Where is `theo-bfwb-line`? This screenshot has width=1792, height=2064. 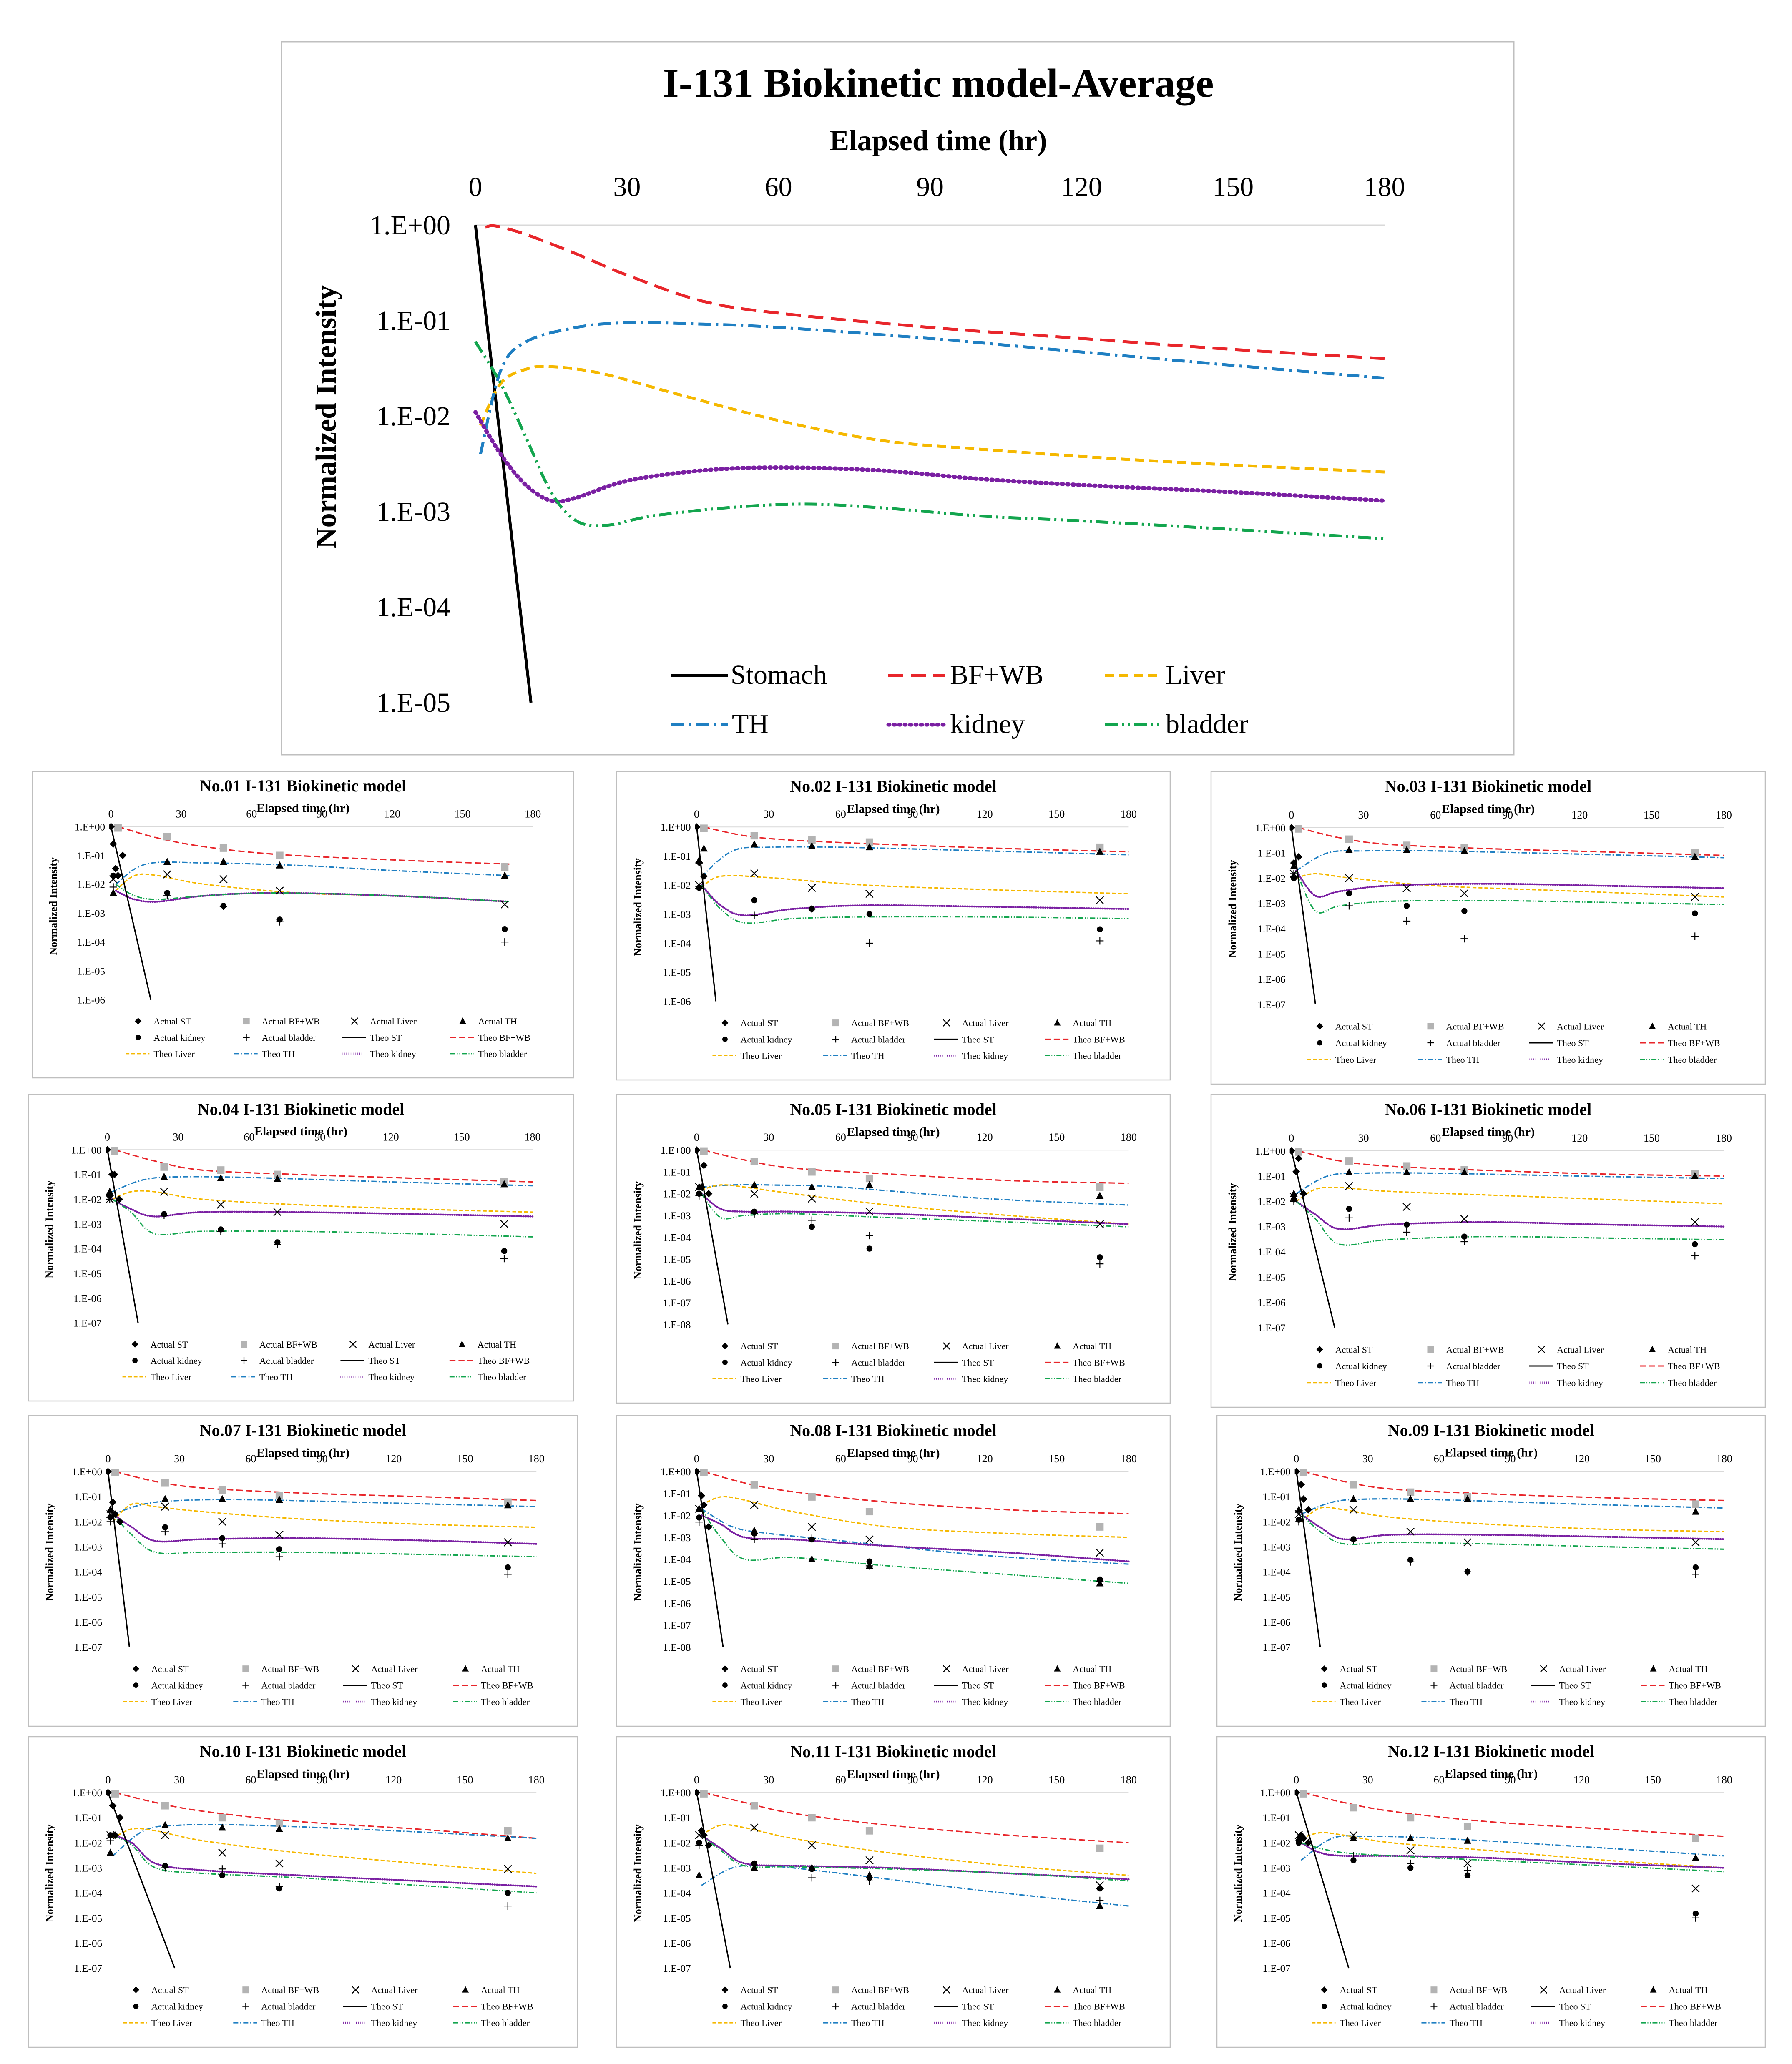
theo-bfwb-line is located at coordinates (326, 1816).